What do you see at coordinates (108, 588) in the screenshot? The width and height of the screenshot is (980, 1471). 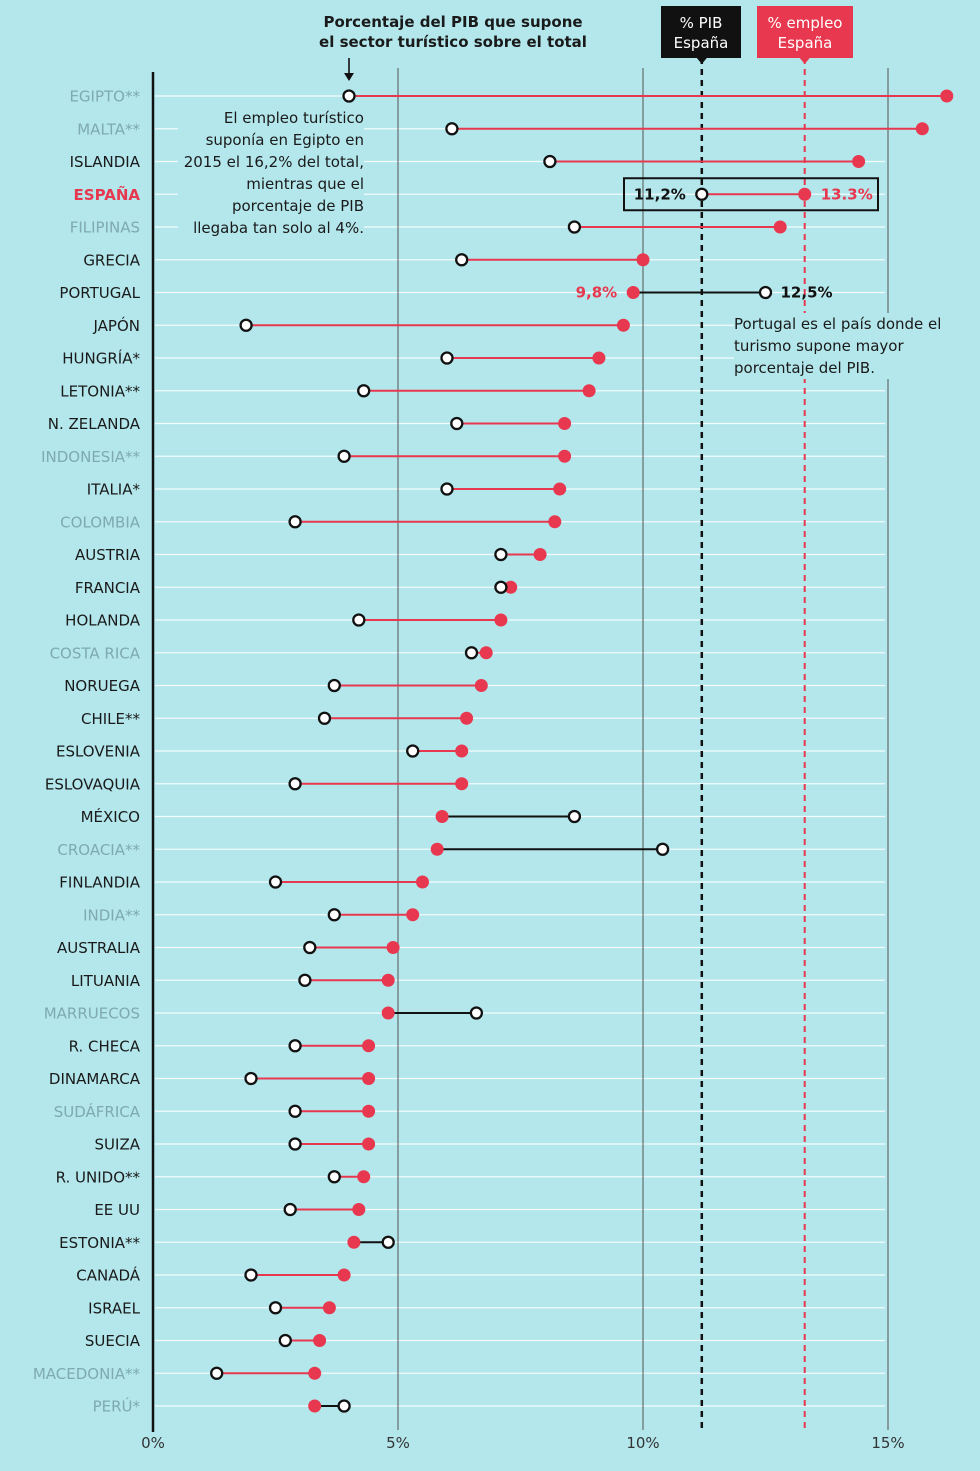 I see `country-label: FRANCIA` at bounding box center [108, 588].